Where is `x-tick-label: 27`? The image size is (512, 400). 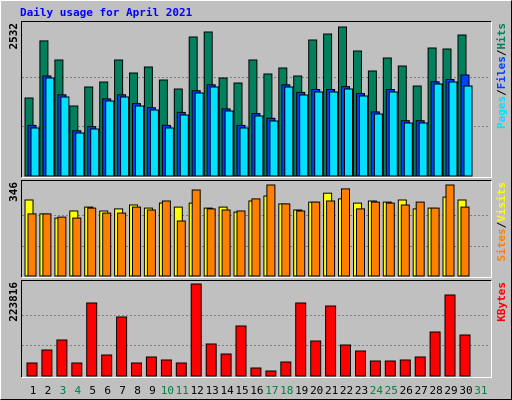
x-tick-label: 27 is located at coordinates (421, 390).